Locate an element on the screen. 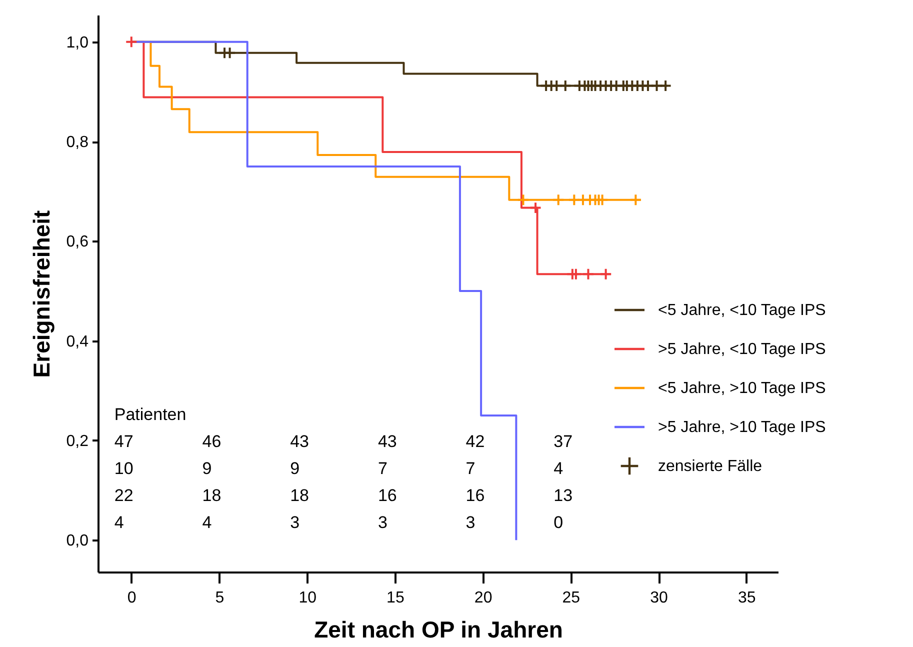 The height and width of the screenshot is (647, 913). x-tick-label: 5 is located at coordinates (219, 598).